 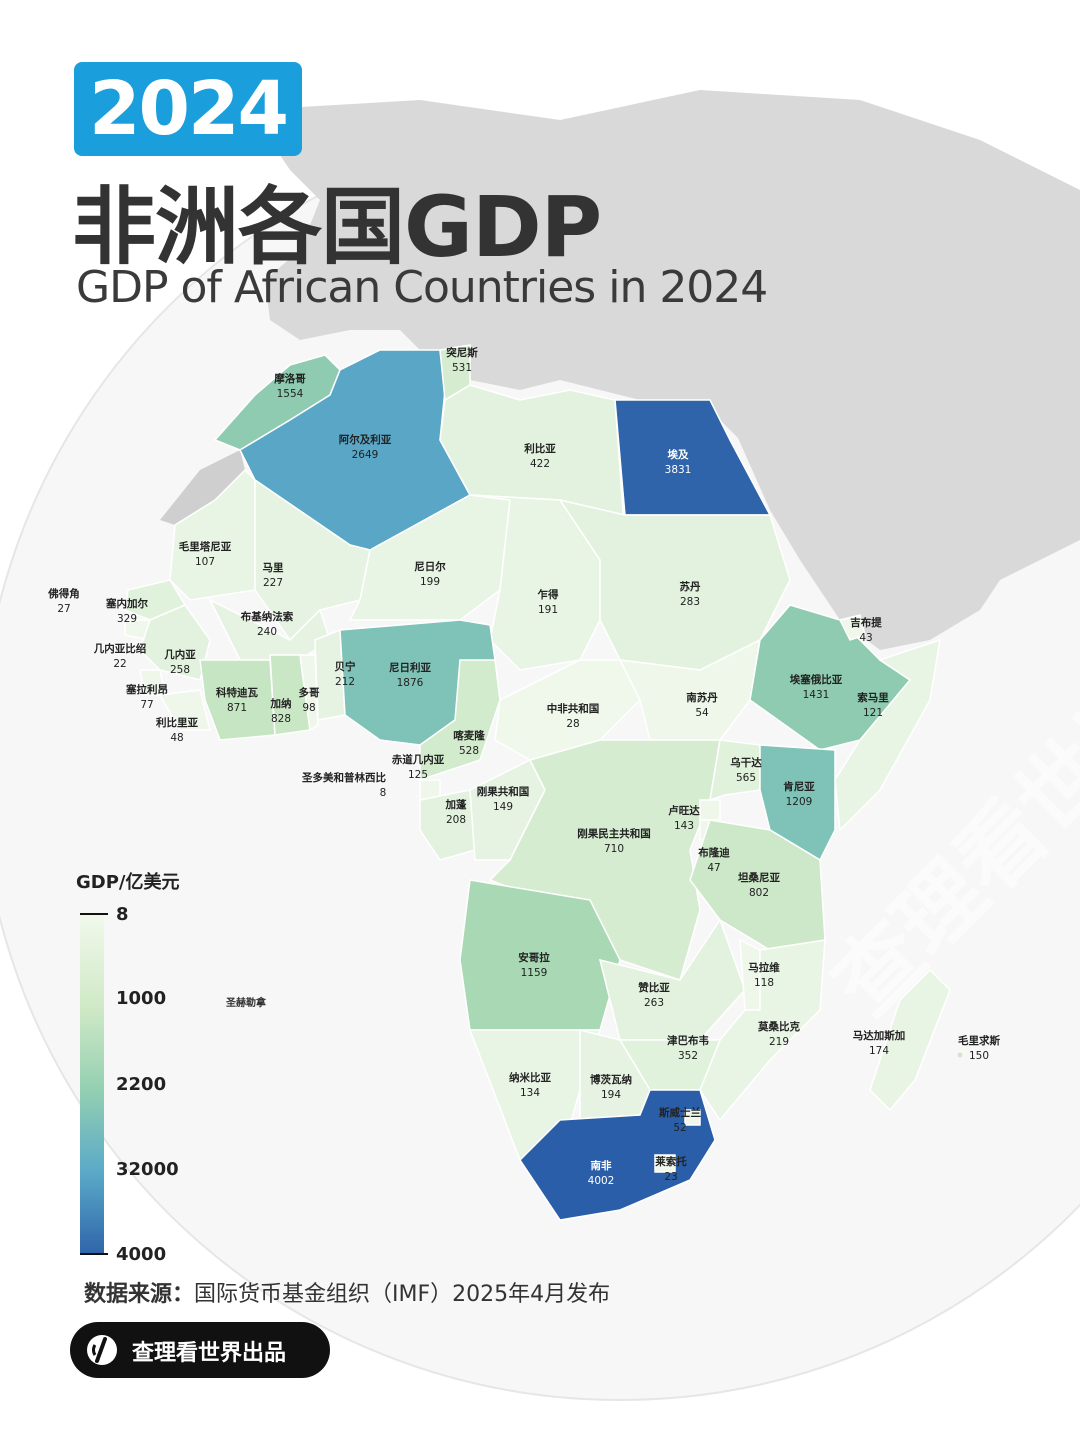 I want to click on shape-liberia, so click(x=184, y=710).